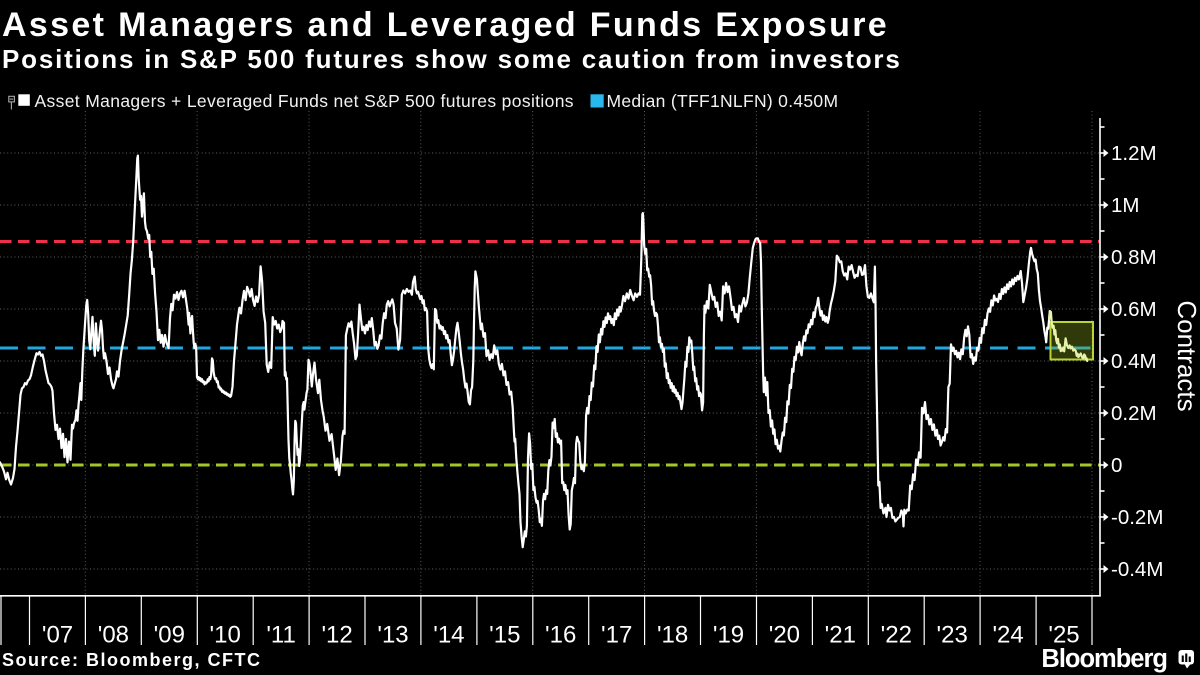 This screenshot has width=1200, height=675. I want to click on svg-text: '19, so click(728, 635).